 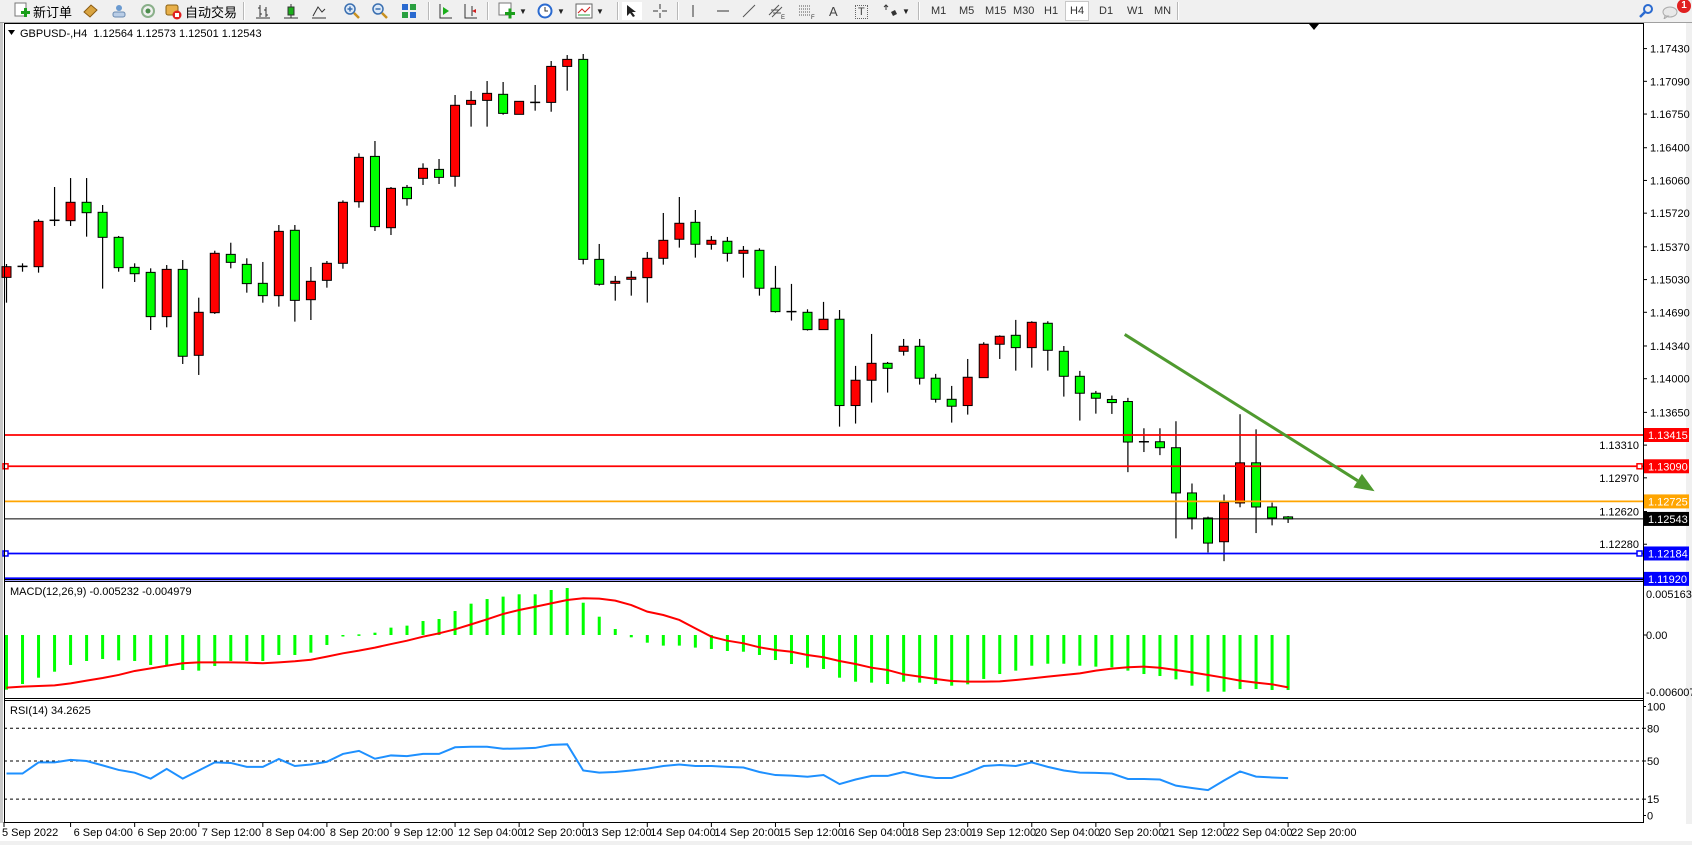 What do you see at coordinates (833, 11) in the screenshot?
I see `text-tool-button: A` at bounding box center [833, 11].